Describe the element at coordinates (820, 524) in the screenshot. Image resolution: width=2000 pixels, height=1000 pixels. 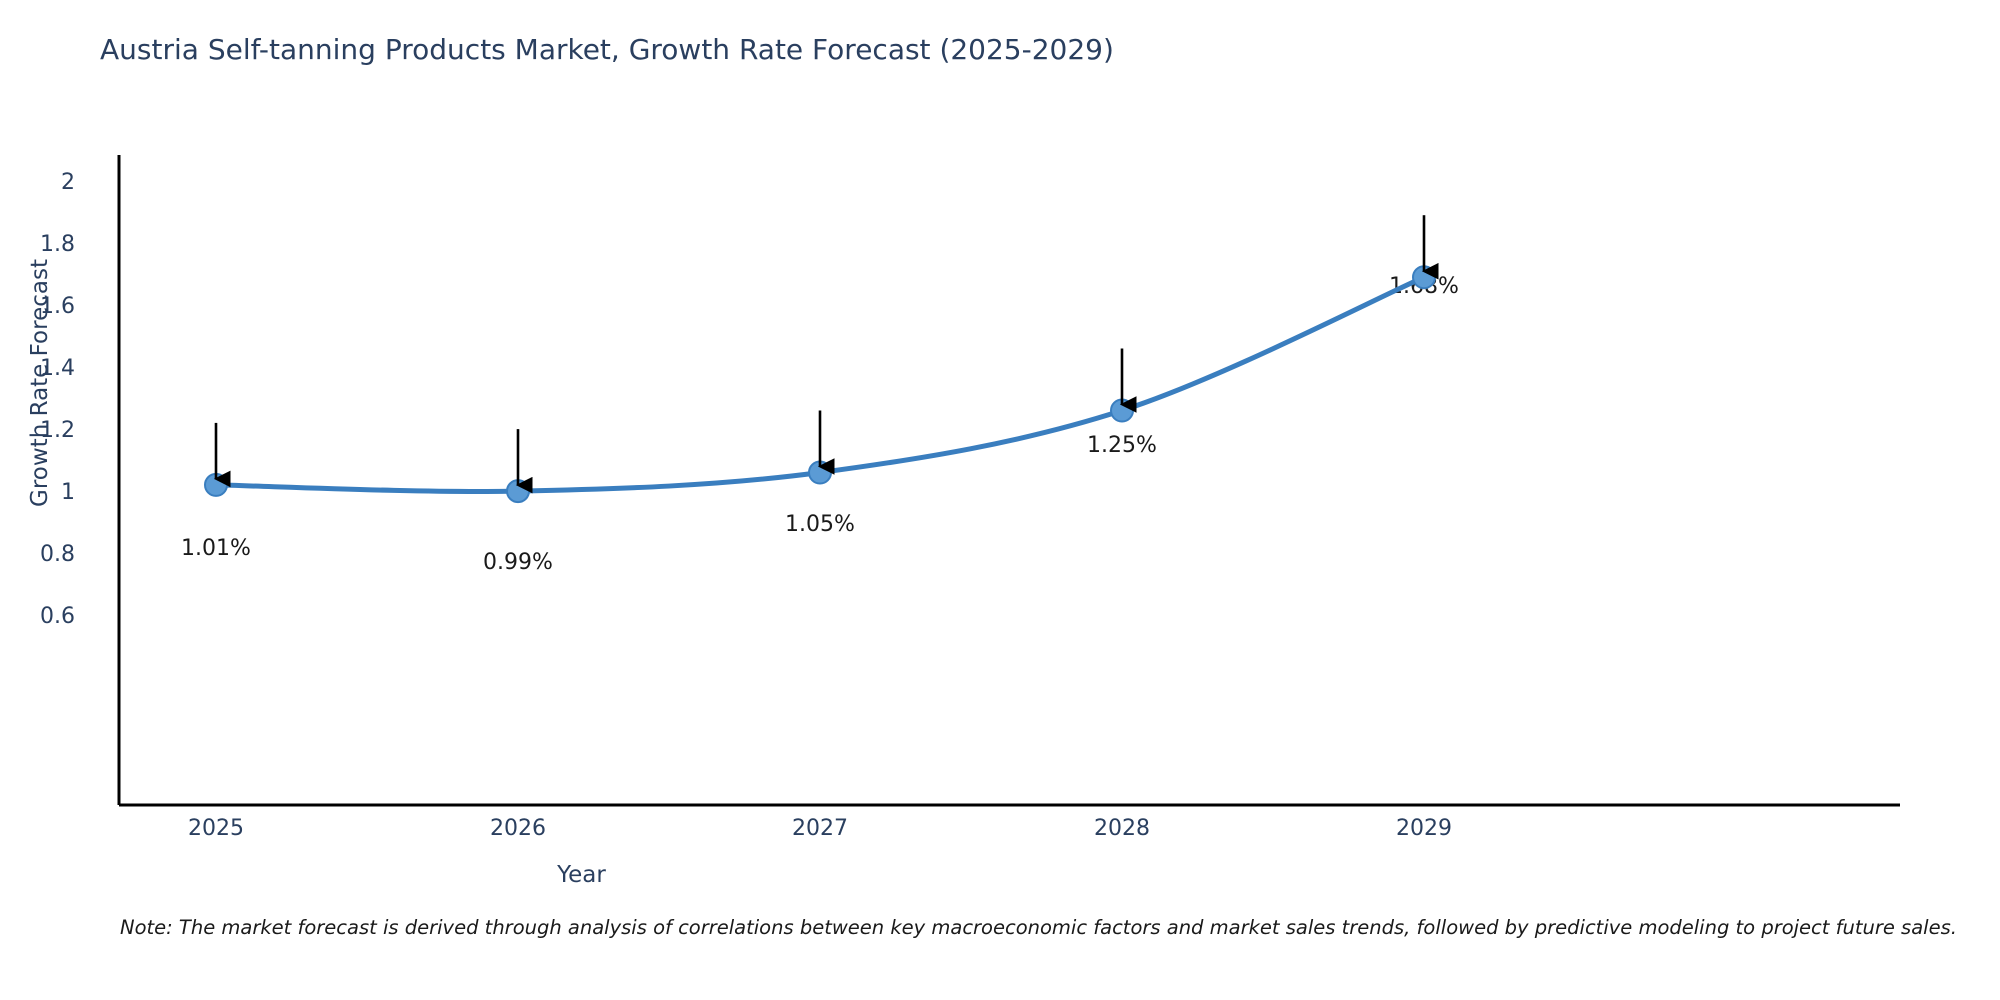
I see `data-point-label: 1.05%` at that location.